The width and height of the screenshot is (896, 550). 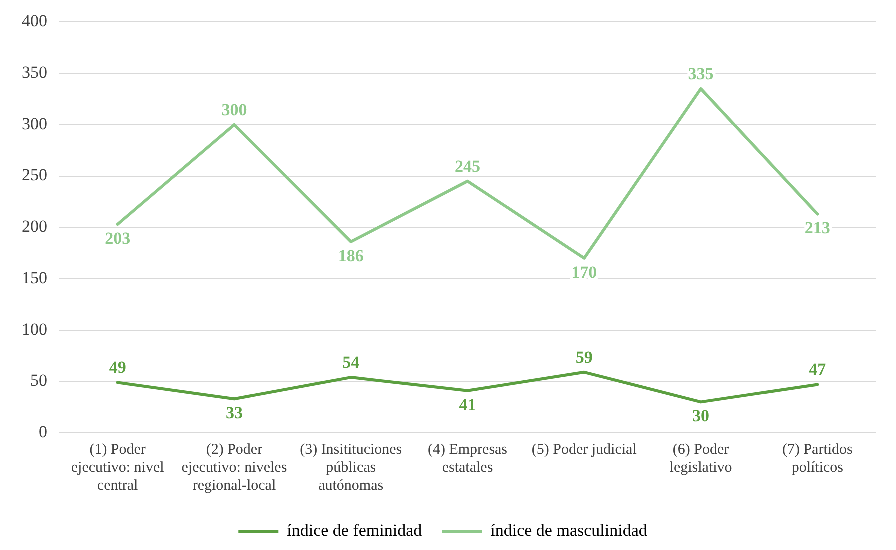 What do you see at coordinates (351, 468) in the screenshot?
I see `x-tick-label: (3) Insitituciones públicas autónomas` at bounding box center [351, 468].